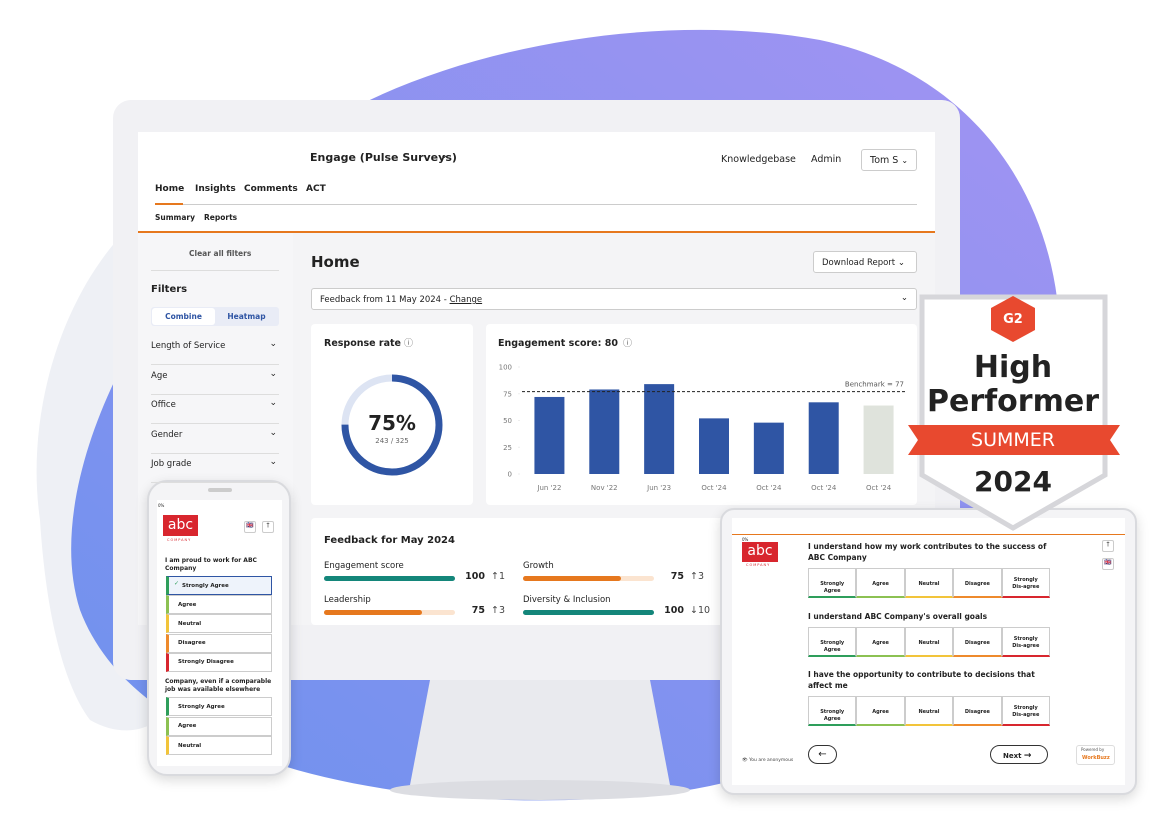 The height and width of the screenshot is (823, 1151). What do you see at coordinates (180, 525) in the screenshot?
I see `logo: abc` at bounding box center [180, 525].